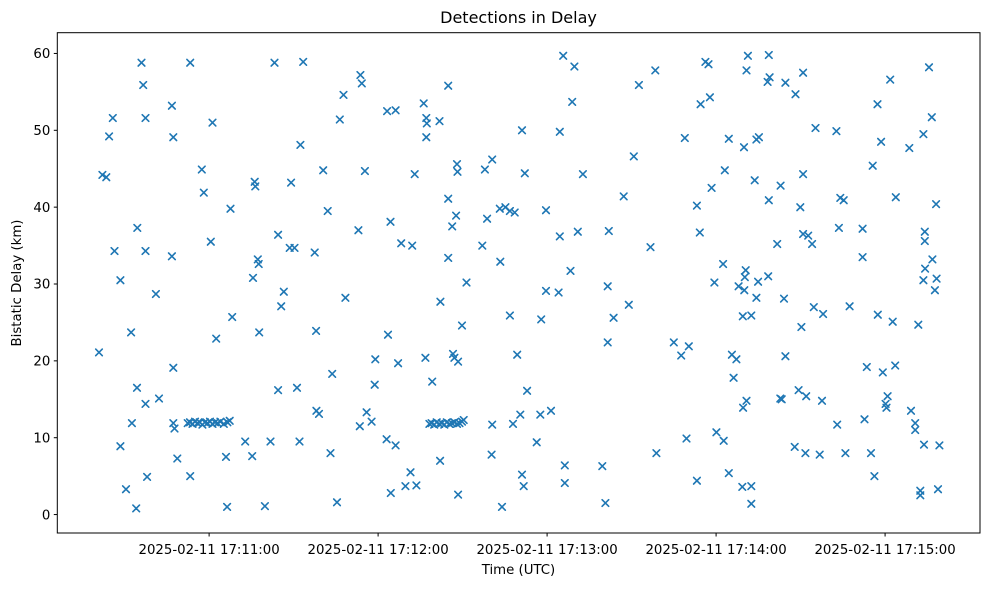  I want to click on y-tick-label: 60, so click(41, 54).